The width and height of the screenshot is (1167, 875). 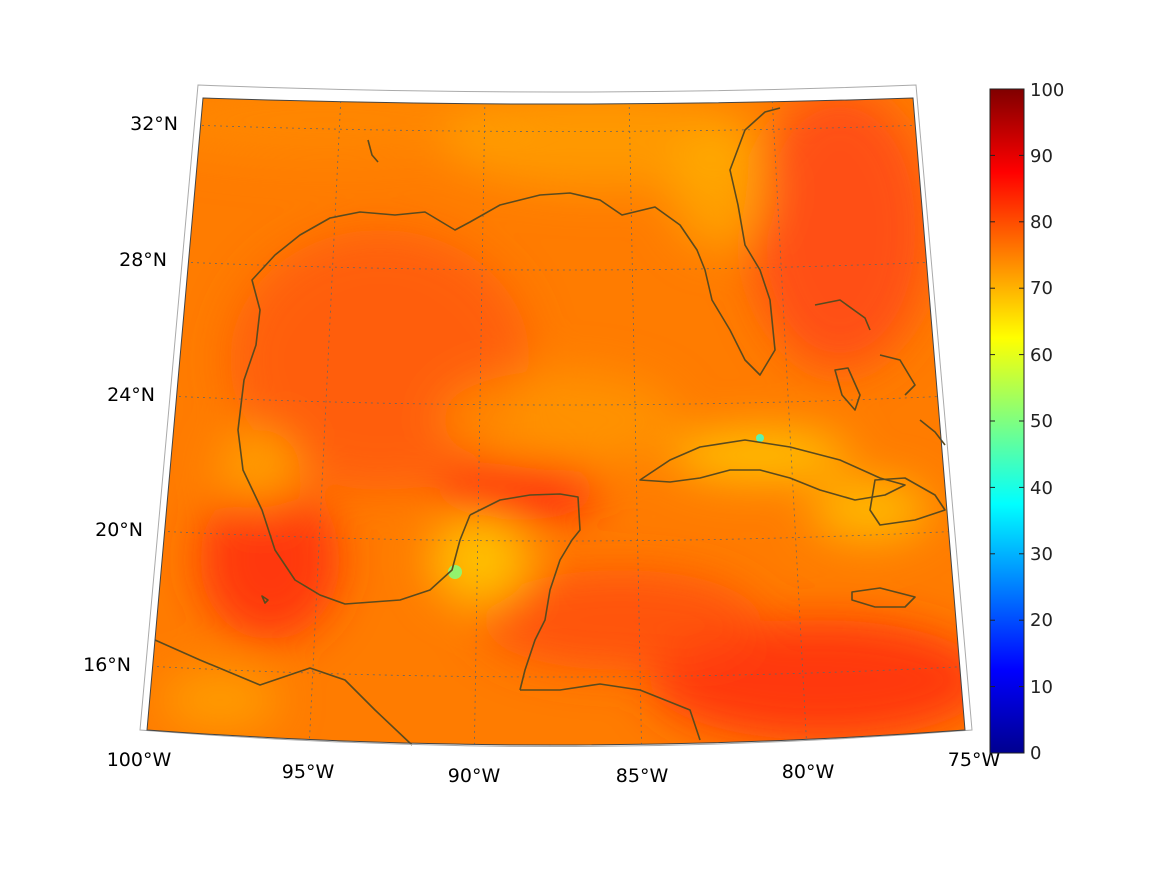 What do you see at coordinates (1041, 355) in the screenshot?
I see `colorbar-label-60: 60` at bounding box center [1041, 355].